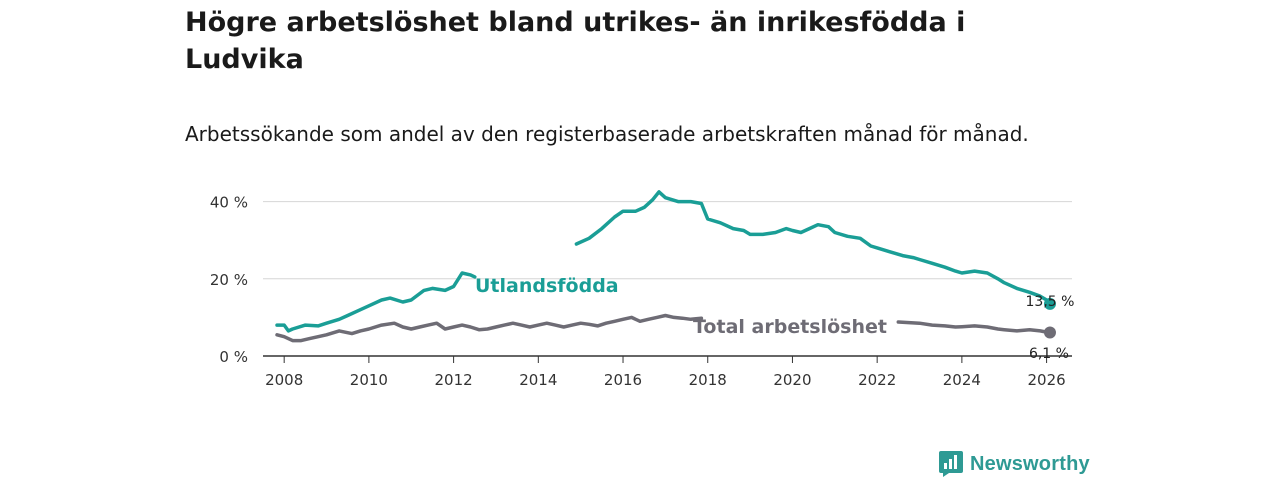 The height and width of the screenshot is (480, 1280). Describe the element at coordinates (962, 380) in the screenshot. I see `x-tick-label: 2024` at that location.